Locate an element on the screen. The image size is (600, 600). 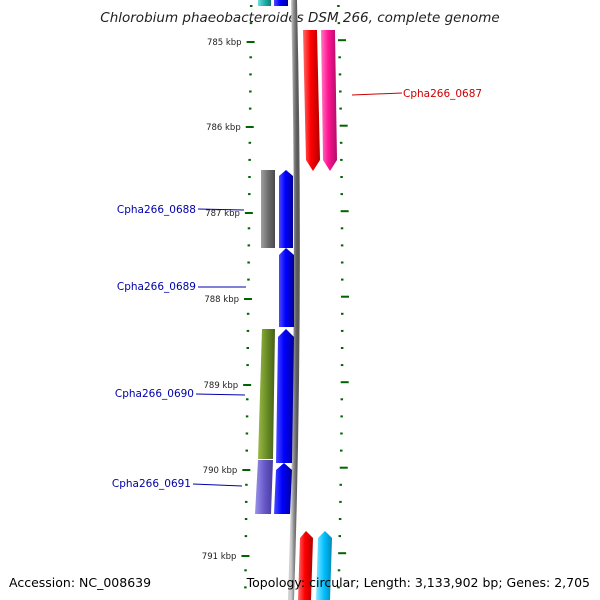
inner-tick-track is located at coordinates (248, 297).